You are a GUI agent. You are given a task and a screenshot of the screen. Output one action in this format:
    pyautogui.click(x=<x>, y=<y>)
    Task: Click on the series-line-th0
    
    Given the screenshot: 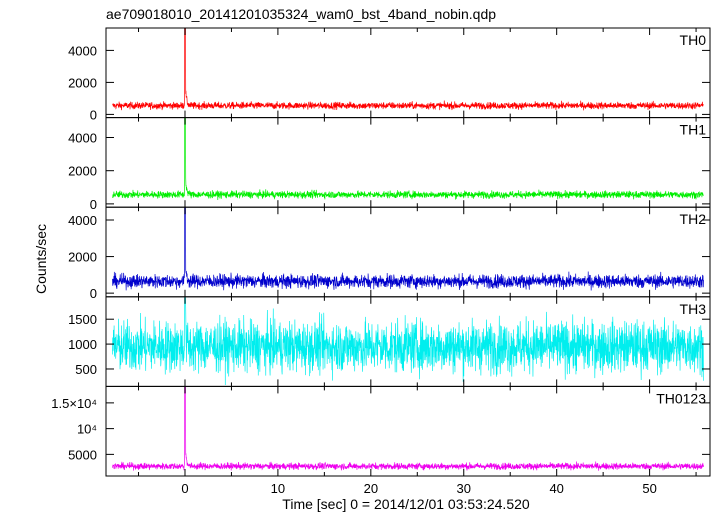 What is the action you would take?
    pyautogui.click(x=408, y=69)
    